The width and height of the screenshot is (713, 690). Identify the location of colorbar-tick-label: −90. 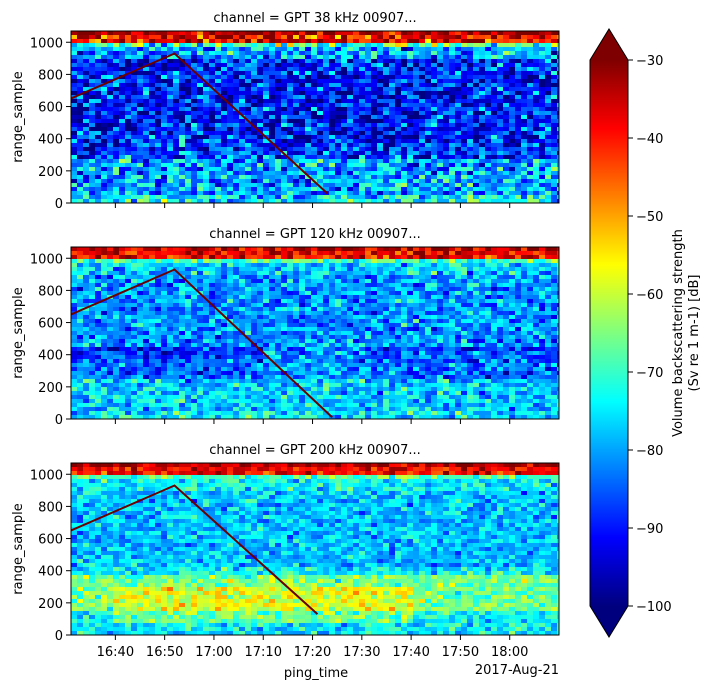
(649, 529).